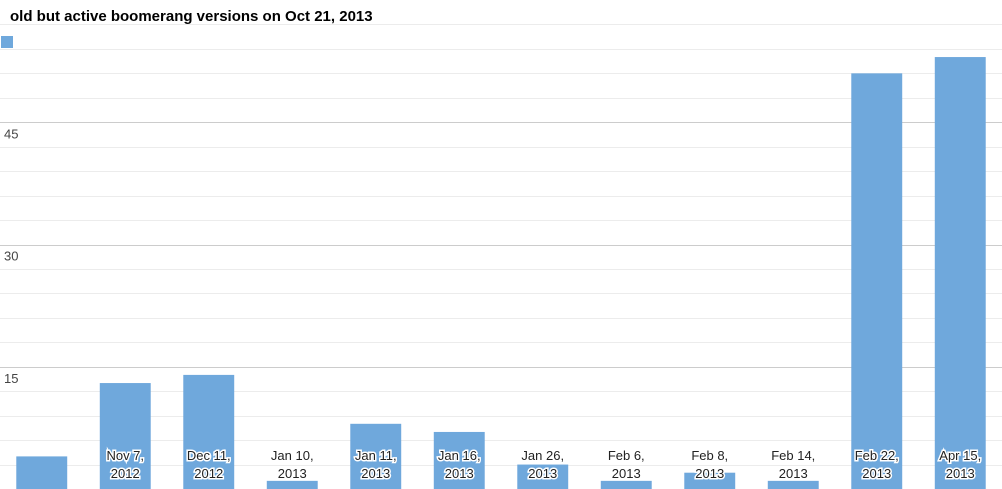 The image size is (1002, 489). I want to click on y-tick-label: 15, so click(11, 378).